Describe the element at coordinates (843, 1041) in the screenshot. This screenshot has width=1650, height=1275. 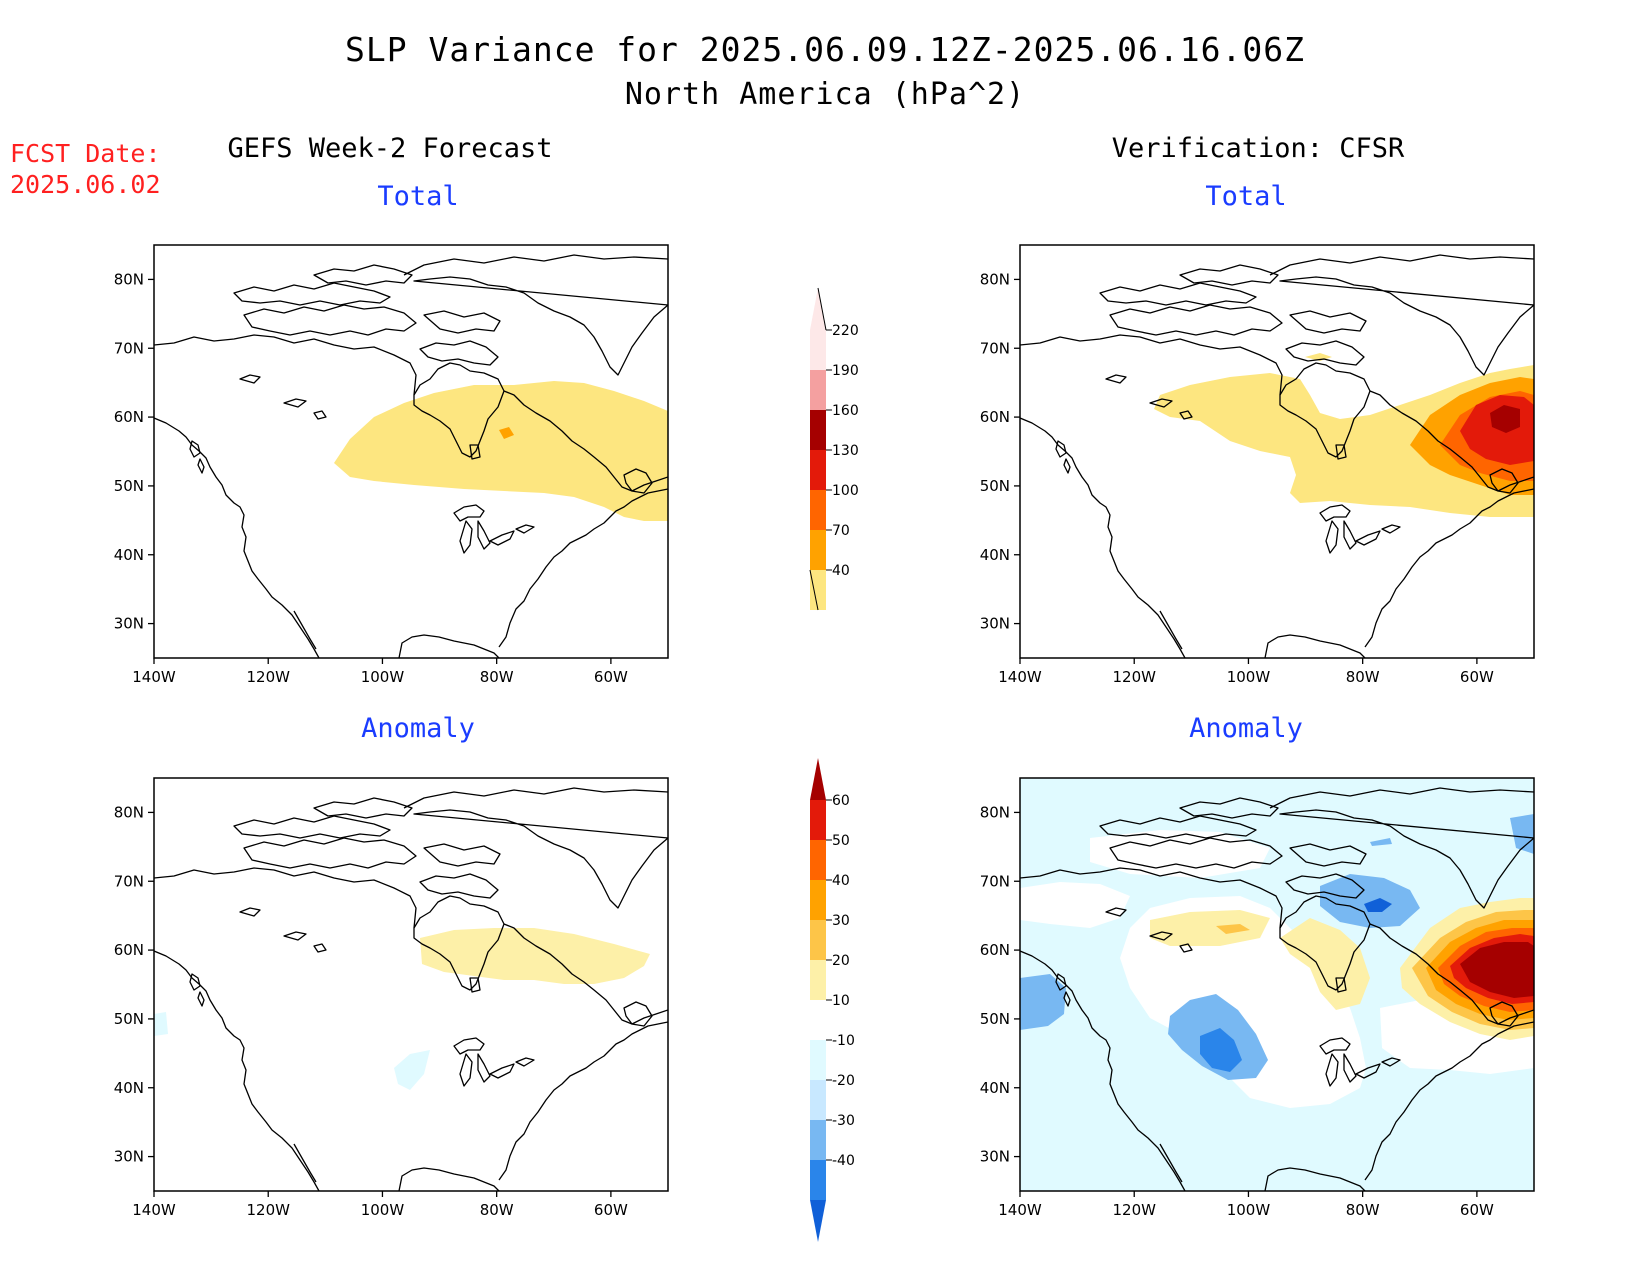
I see `colorbar-label: -10` at that location.